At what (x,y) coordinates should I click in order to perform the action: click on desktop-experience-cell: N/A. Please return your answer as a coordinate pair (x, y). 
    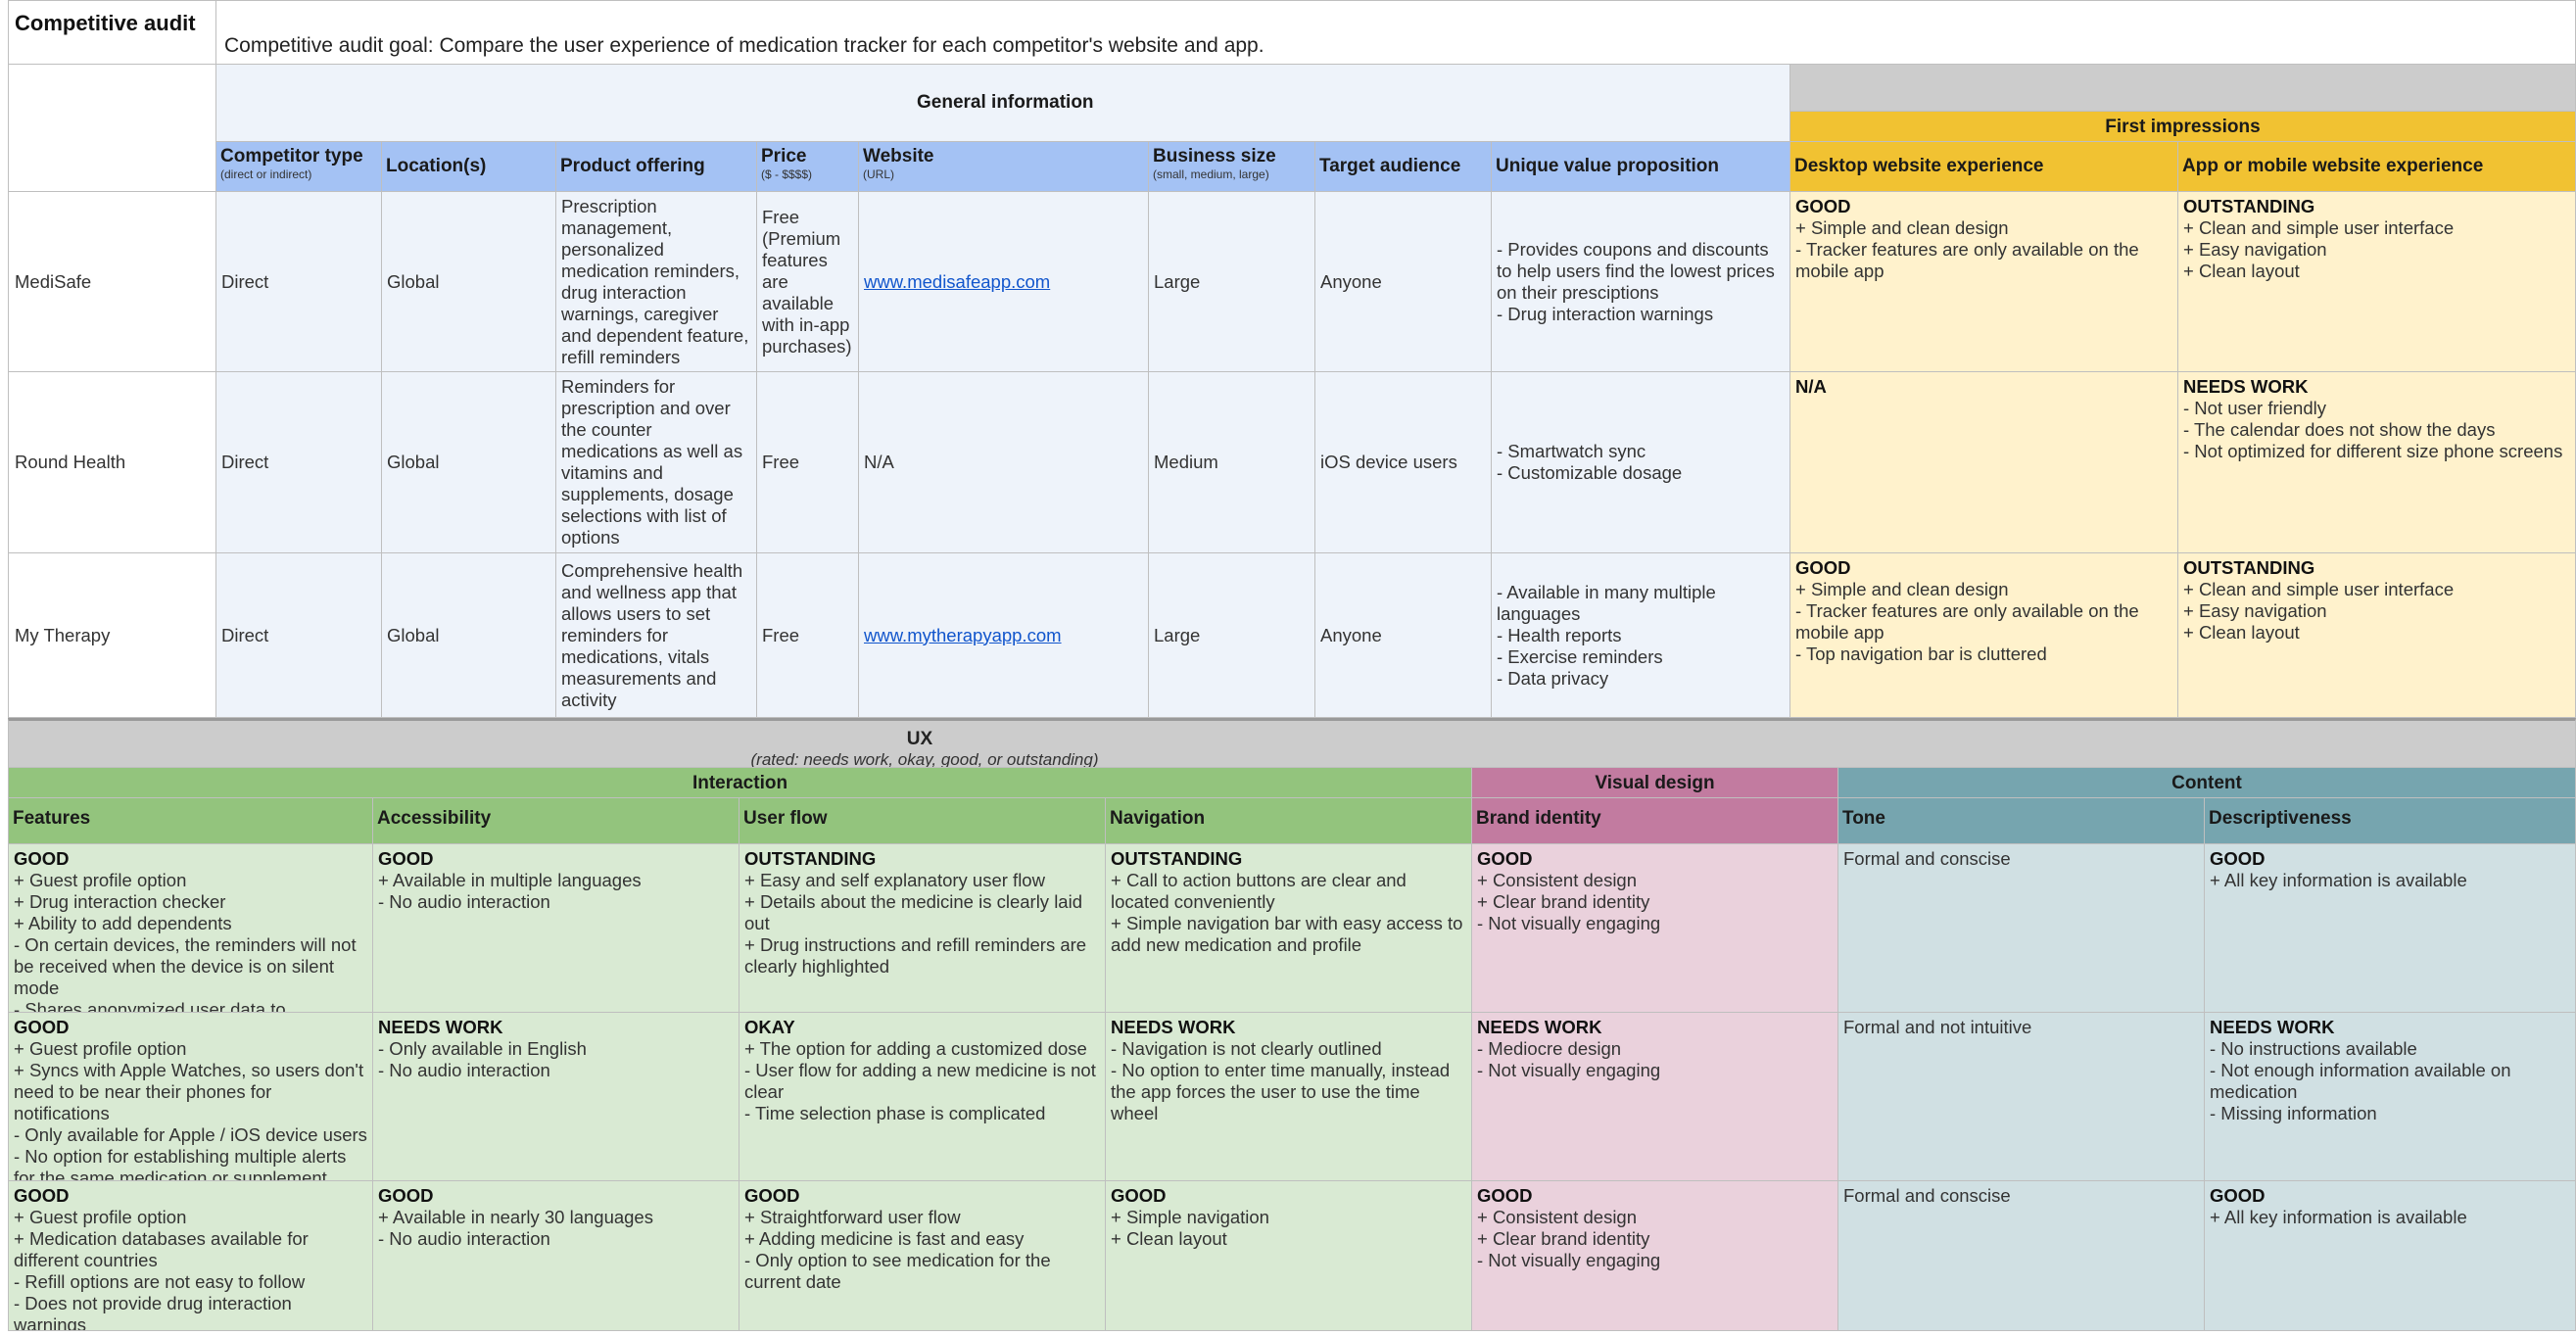
    Looking at the image, I should click on (1984, 462).